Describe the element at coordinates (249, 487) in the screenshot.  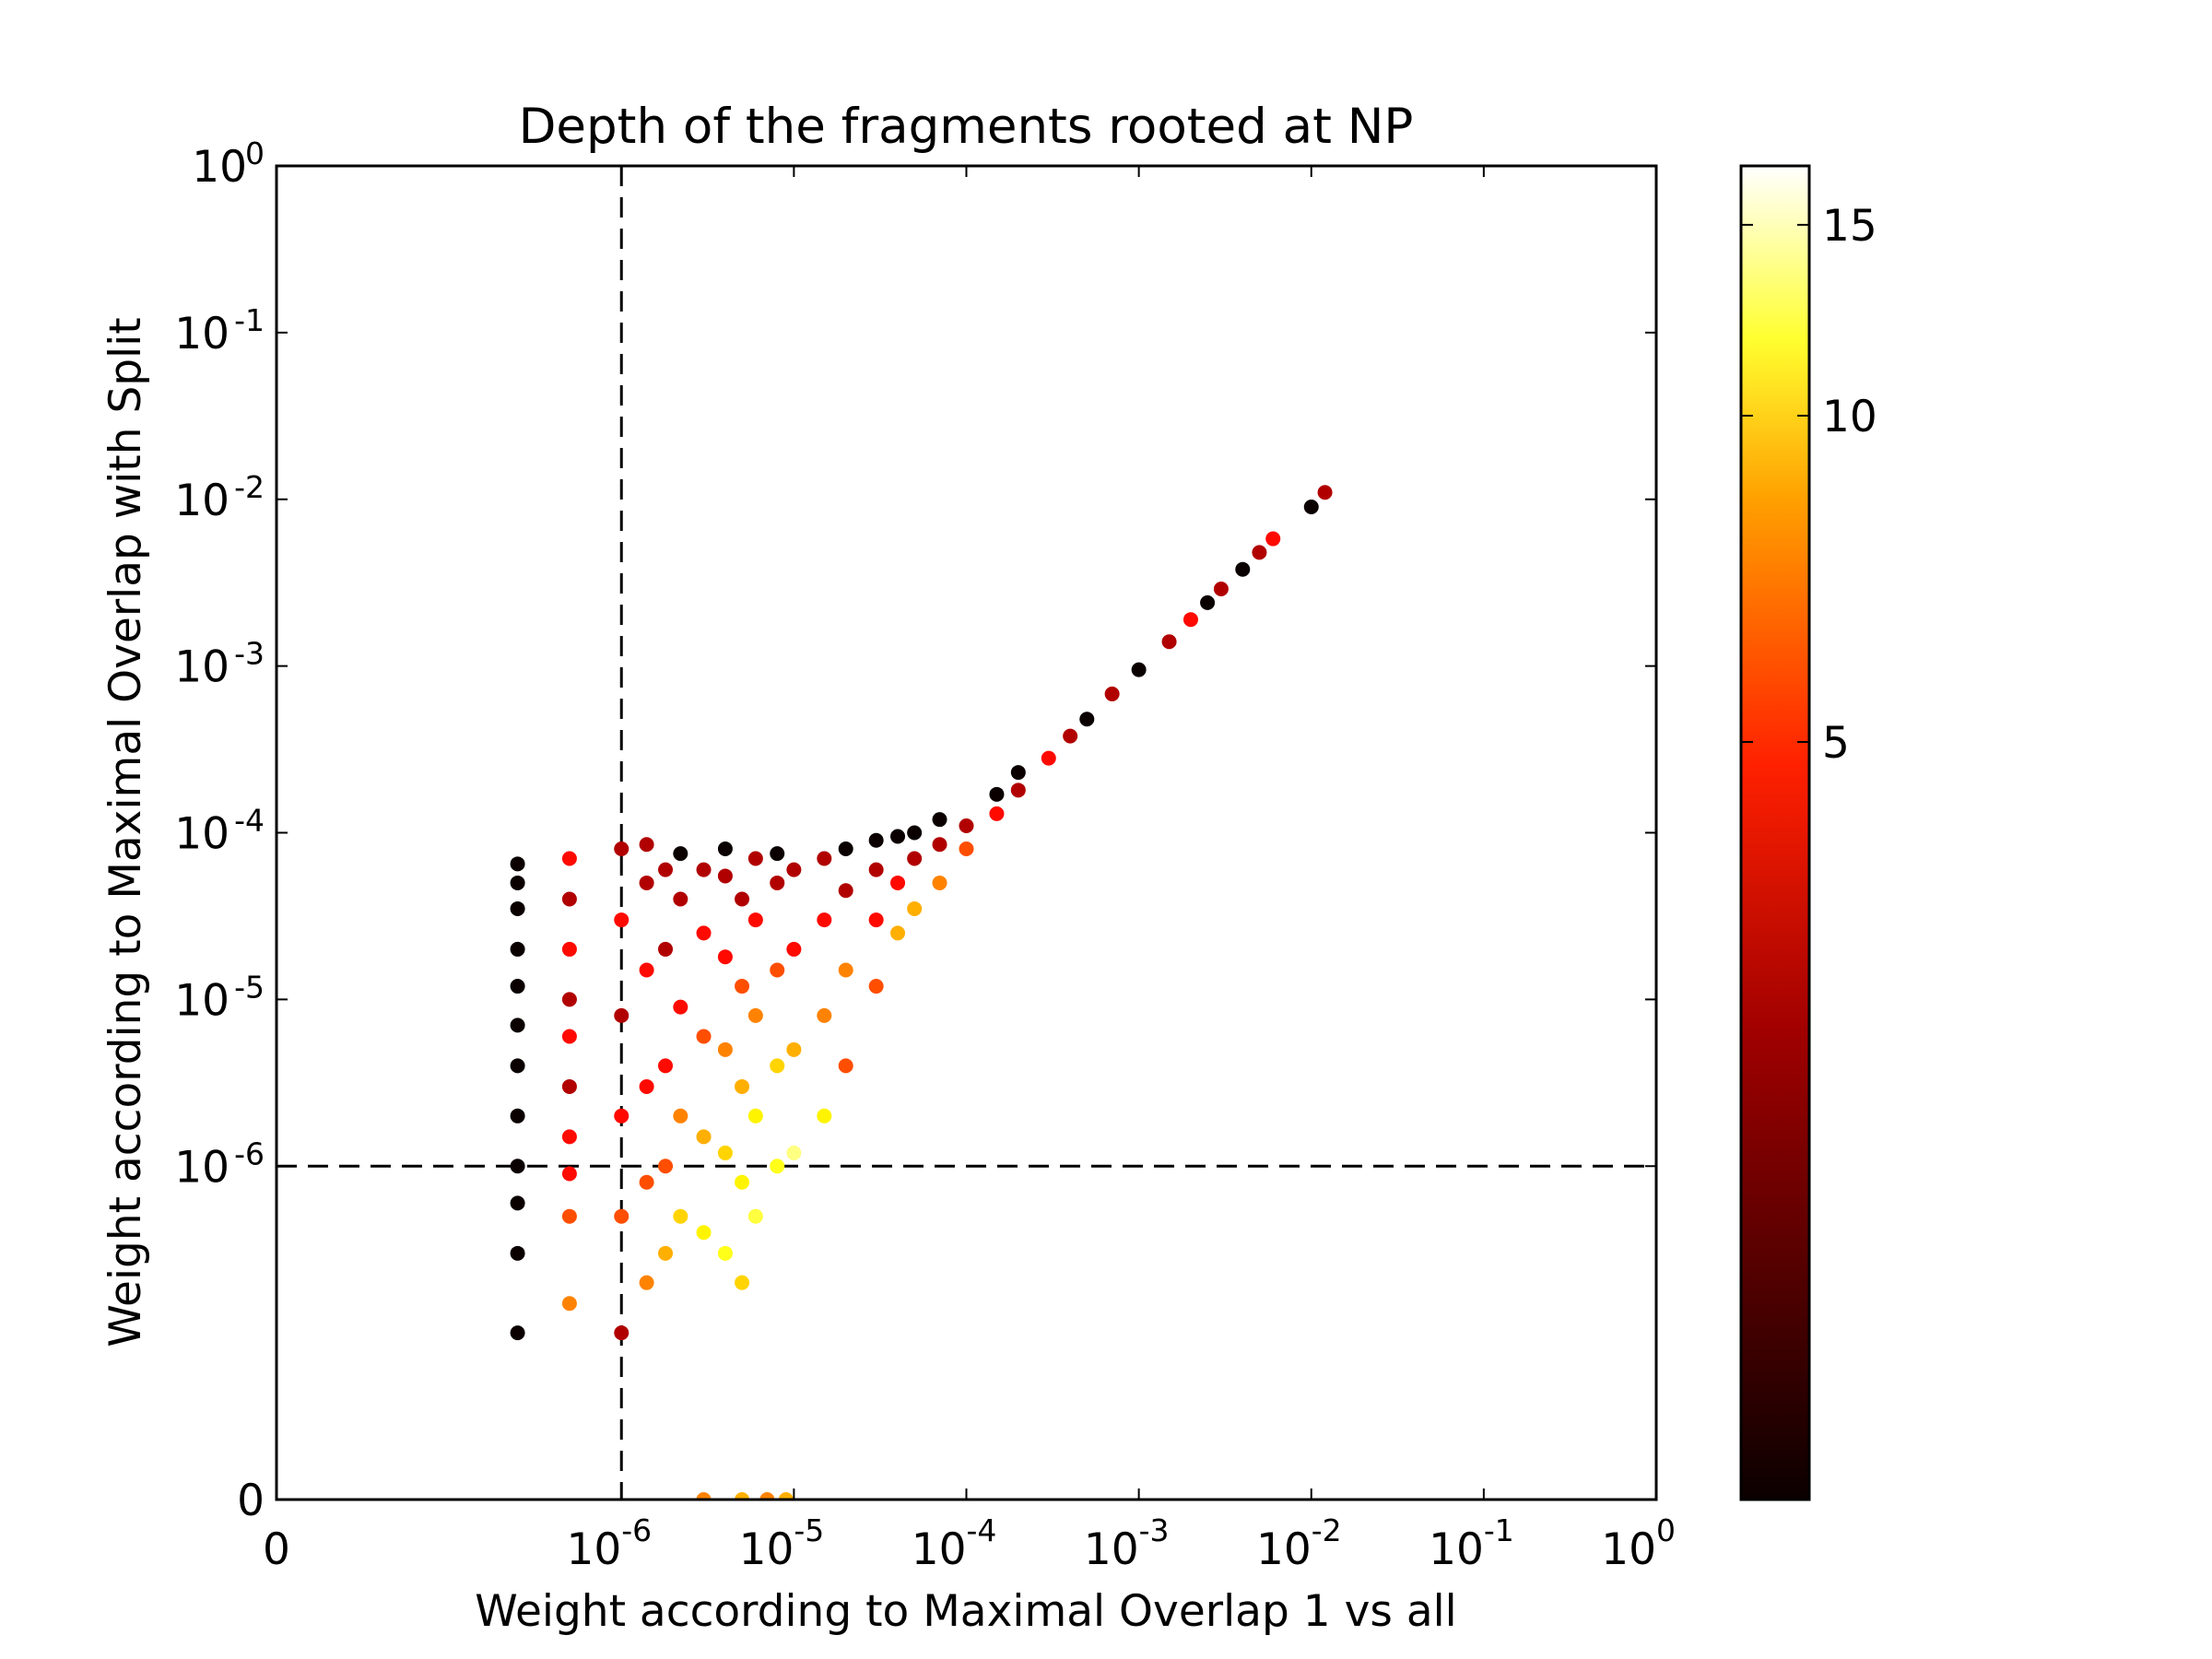
I see `y-tick-exponent: -2` at that location.